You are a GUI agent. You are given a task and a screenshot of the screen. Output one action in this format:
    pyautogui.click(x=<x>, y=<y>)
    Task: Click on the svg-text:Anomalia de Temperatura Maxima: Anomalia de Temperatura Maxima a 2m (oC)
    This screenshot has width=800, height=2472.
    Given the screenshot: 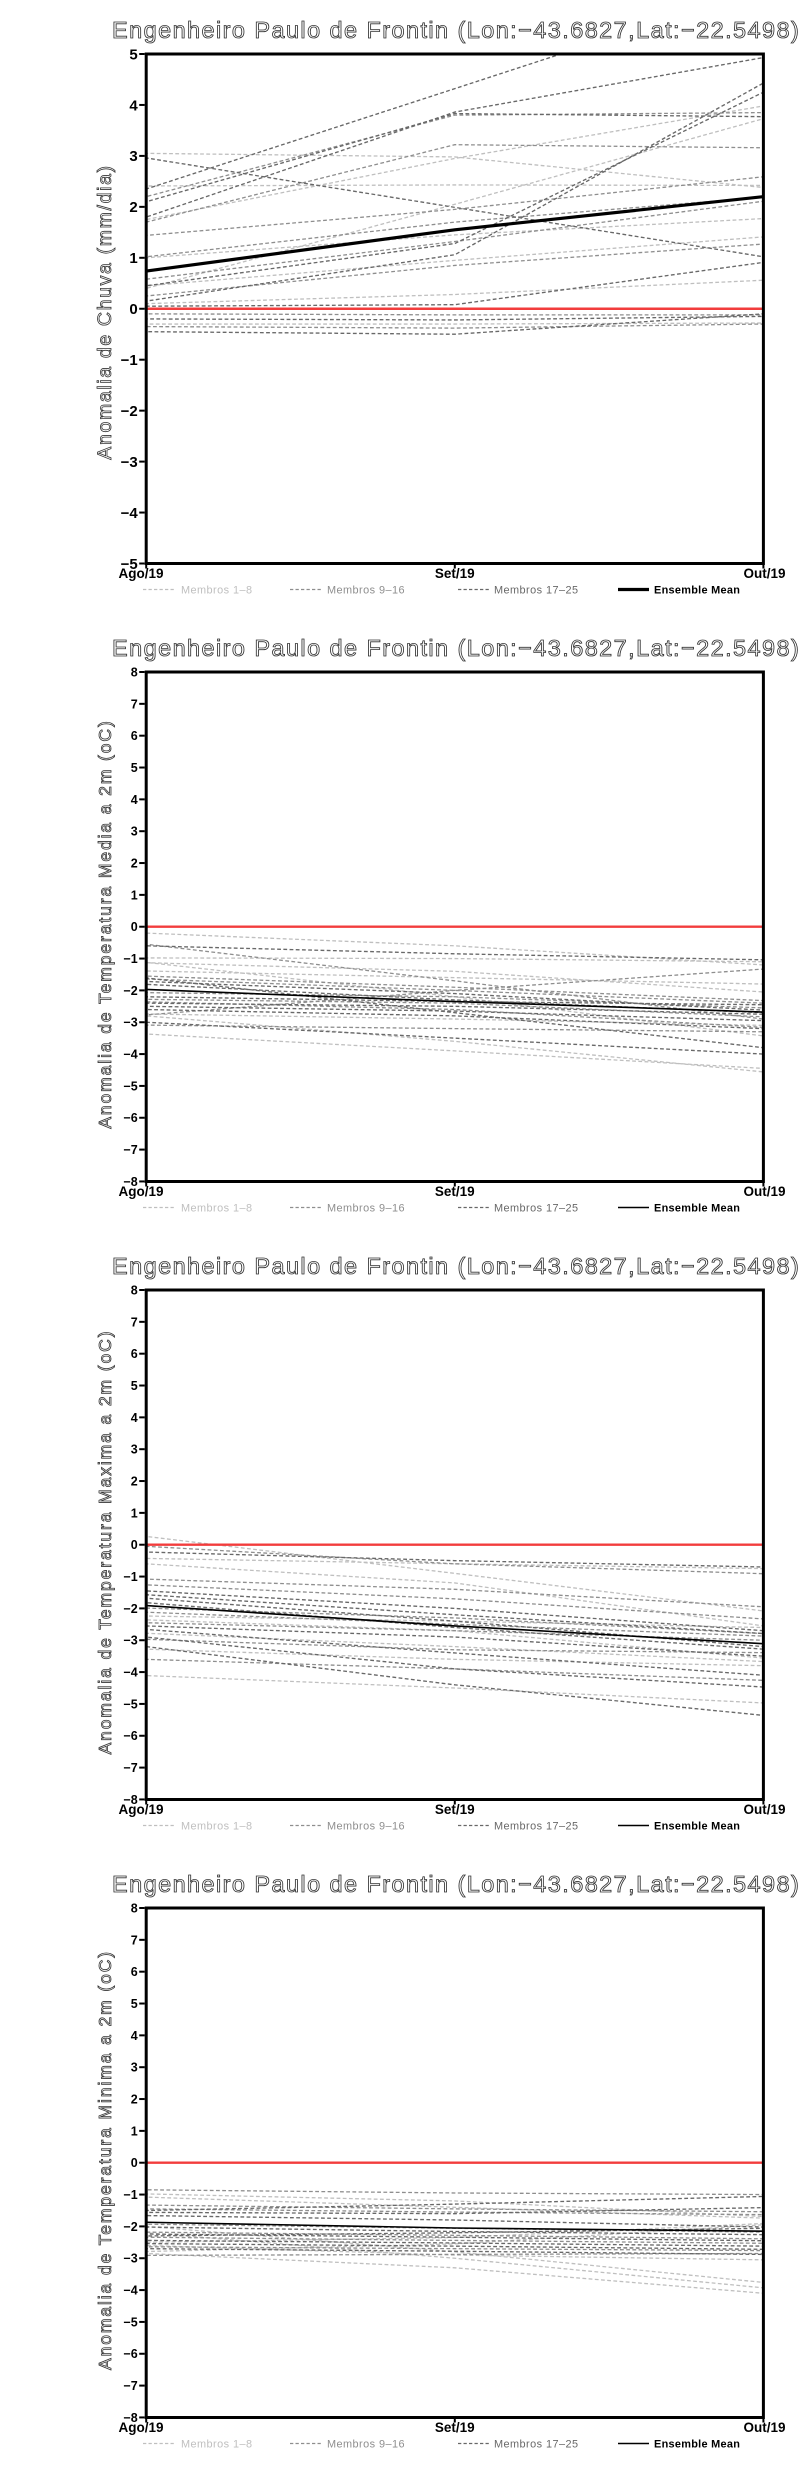 What is the action you would take?
    pyautogui.click(x=105, y=1542)
    